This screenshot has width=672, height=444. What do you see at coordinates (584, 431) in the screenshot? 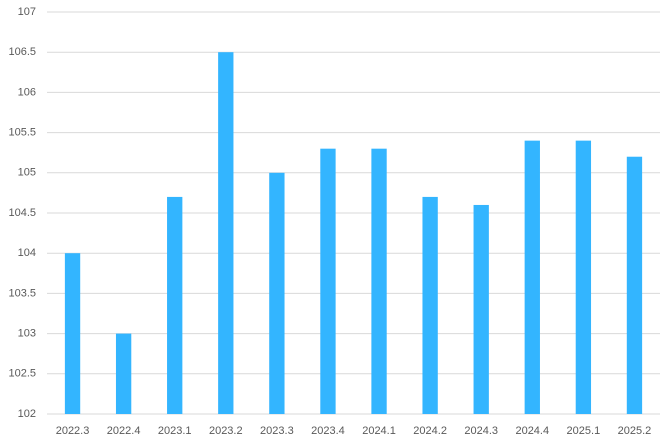
I see `x-tick-label: 2025.1` at bounding box center [584, 431].